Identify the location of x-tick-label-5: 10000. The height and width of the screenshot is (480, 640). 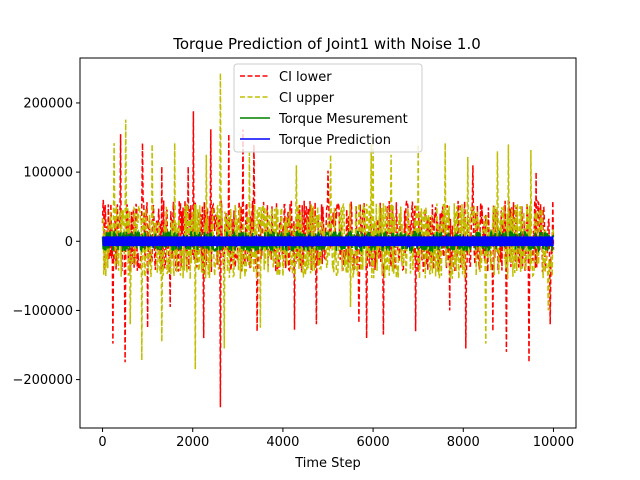
(553, 442).